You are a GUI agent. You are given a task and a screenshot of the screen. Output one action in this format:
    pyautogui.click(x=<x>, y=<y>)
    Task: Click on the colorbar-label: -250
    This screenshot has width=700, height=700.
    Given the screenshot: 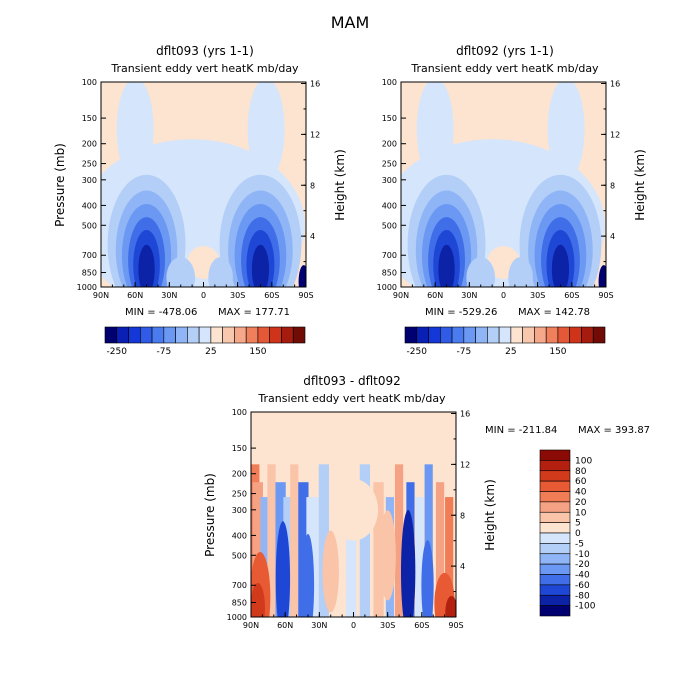 What is the action you would take?
    pyautogui.click(x=117, y=352)
    